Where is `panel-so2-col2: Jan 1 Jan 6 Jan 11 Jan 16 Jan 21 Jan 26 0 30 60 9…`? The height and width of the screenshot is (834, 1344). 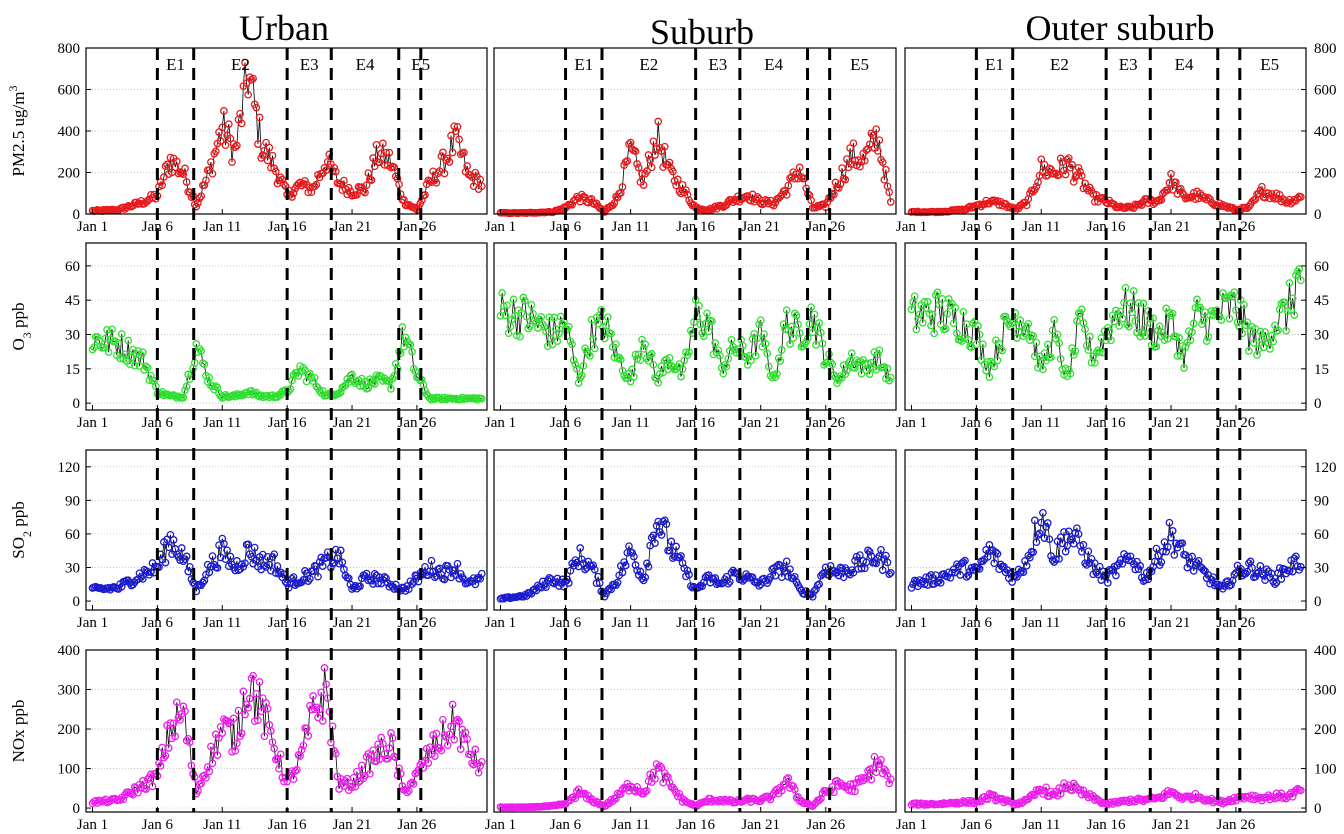 panel-so2-col2: Jan 1 Jan 6 Jan 11 Jan 16 Jan 21 Jan 26 0 30 60 9… is located at coordinates (1116, 540).